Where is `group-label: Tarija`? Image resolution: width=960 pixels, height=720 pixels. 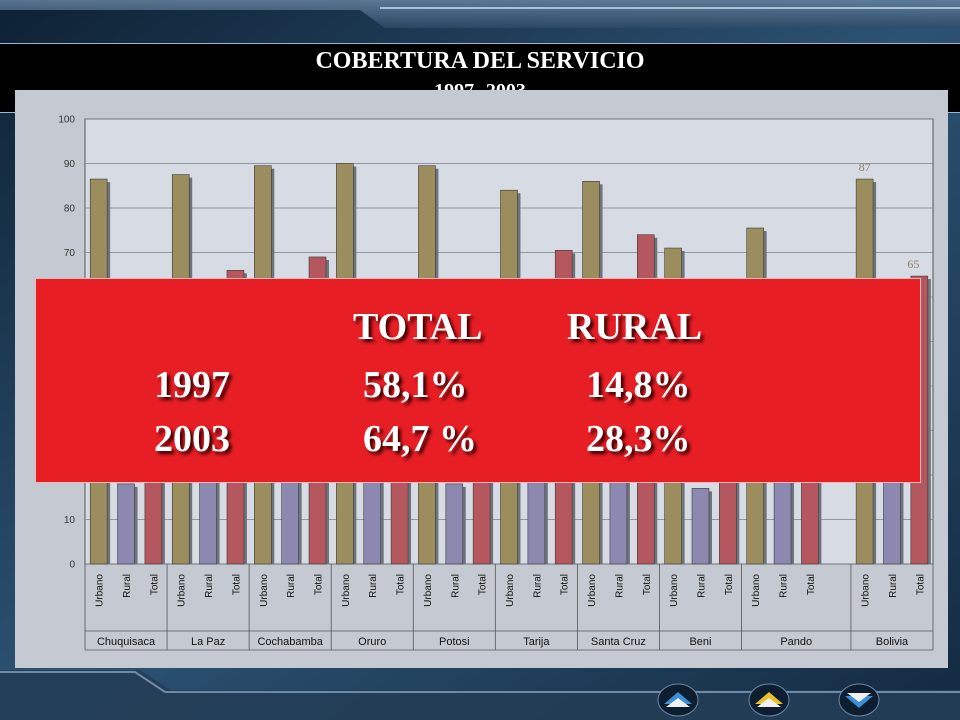 group-label: Tarija is located at coordinates (536, 642).